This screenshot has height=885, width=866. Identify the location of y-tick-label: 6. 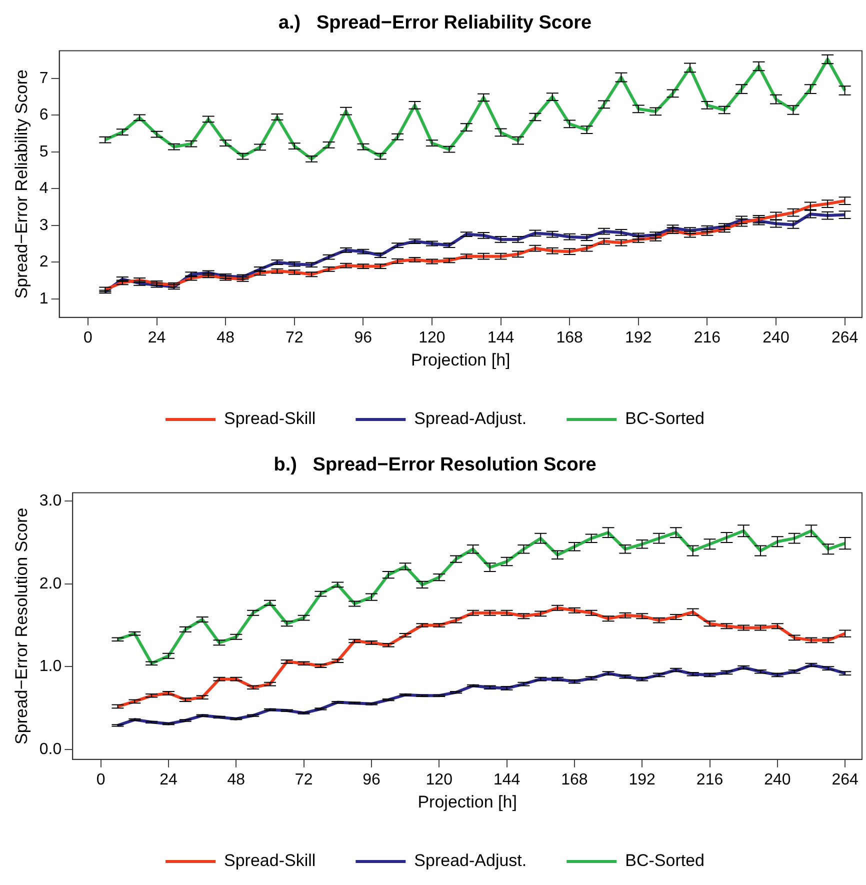
(43, 115).